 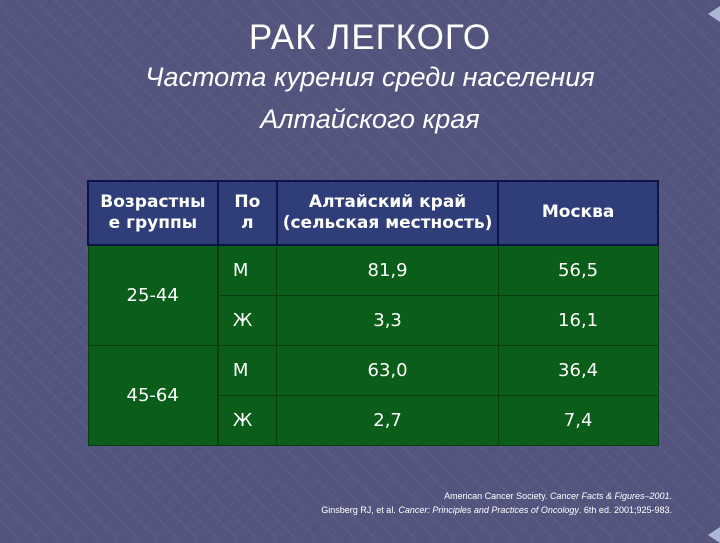 What do you see at coordinates (370, 77) in the screenshot?
I see `slide-subtitle-line1: Частота курения среди населения` at bounding box center [370, 77].